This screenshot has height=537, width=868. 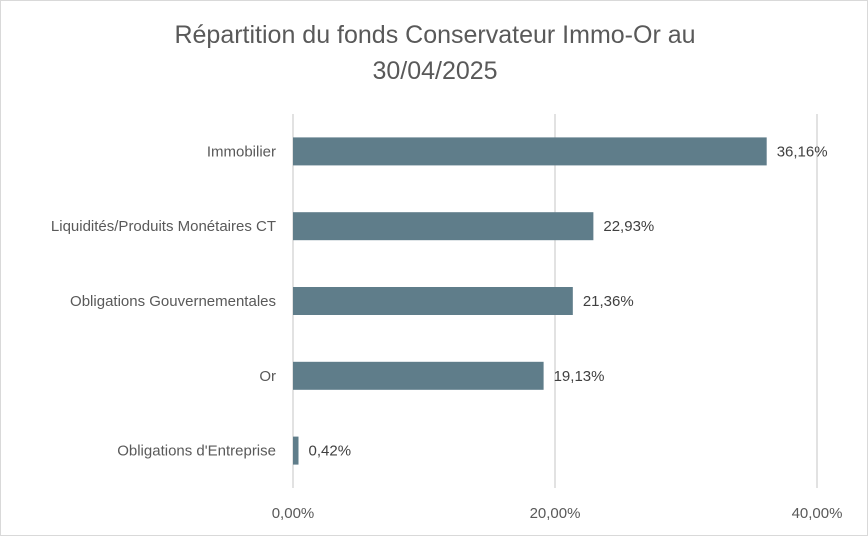 I want to click on value-label-1: 22,93%, so click(x=628, y=226).